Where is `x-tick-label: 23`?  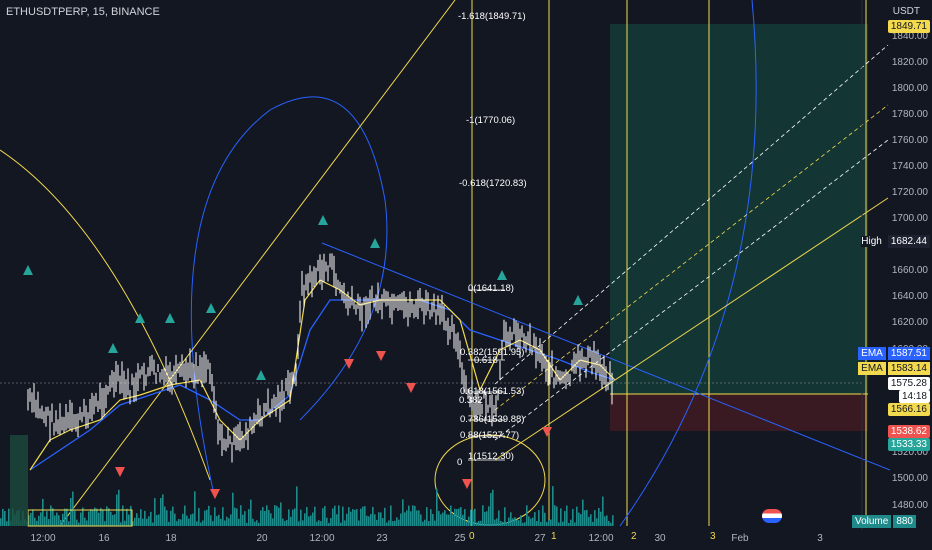 x-tick-label: 23 is located at coordinates (382, 538).